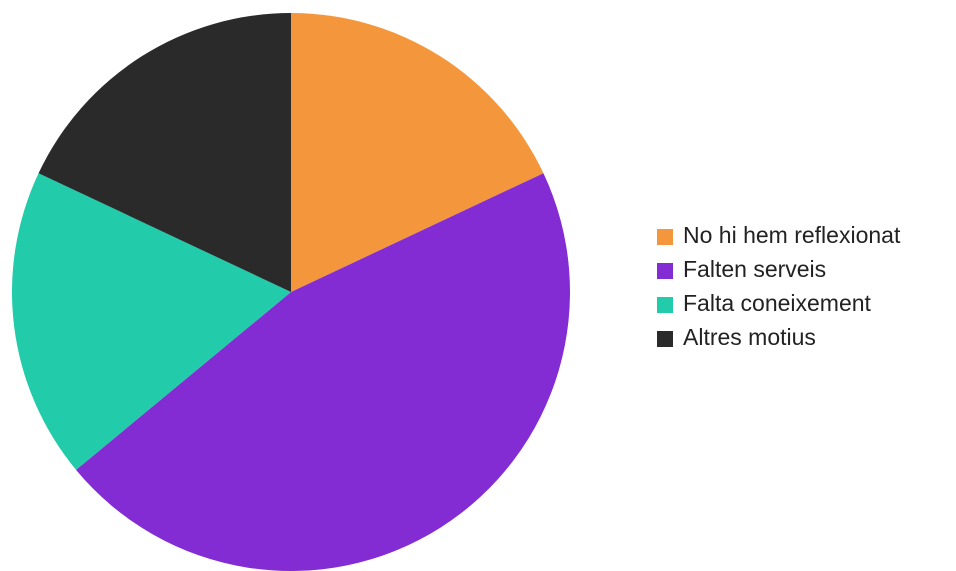 This screenshot has width=956, height=571. What do you see at coordinates (754, 269) in the screenshot?
I see `legend-label: Falten serveis` at bounding box center [754, 269].